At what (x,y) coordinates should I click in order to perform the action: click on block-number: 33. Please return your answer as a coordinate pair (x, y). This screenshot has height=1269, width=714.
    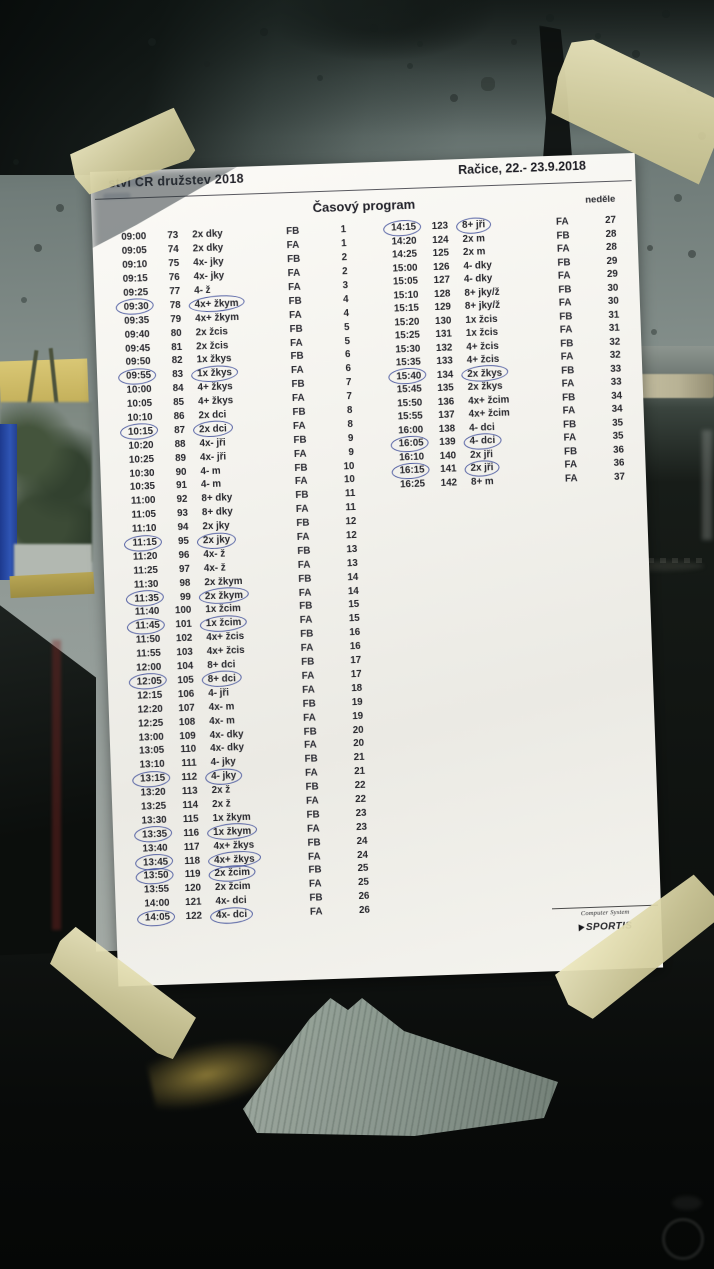
    Looking at the image, I should click on (616, 369).